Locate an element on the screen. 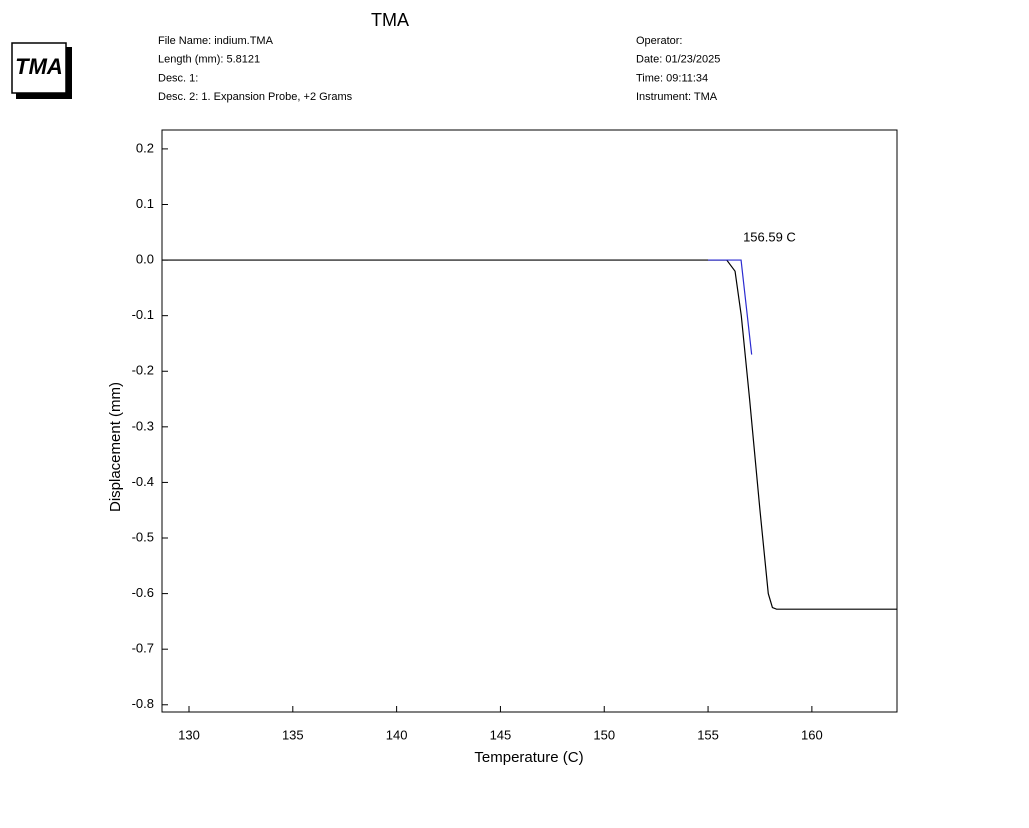  logo: TMA is located at coordinates (39, 66).